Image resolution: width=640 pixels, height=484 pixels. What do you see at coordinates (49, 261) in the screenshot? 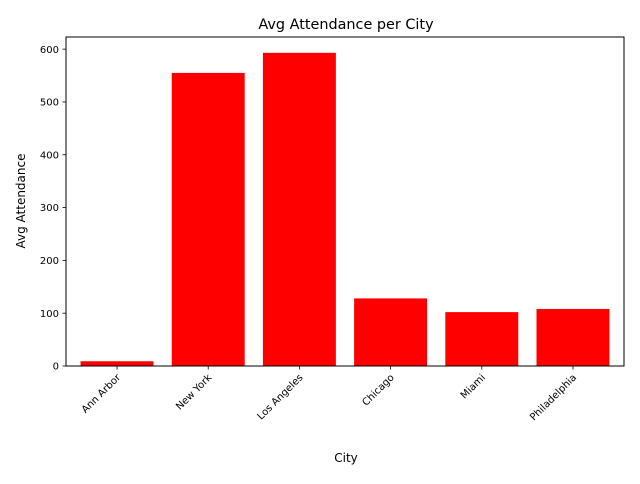
I see `y-tick-label: 200` at bounding box center [49, 261].